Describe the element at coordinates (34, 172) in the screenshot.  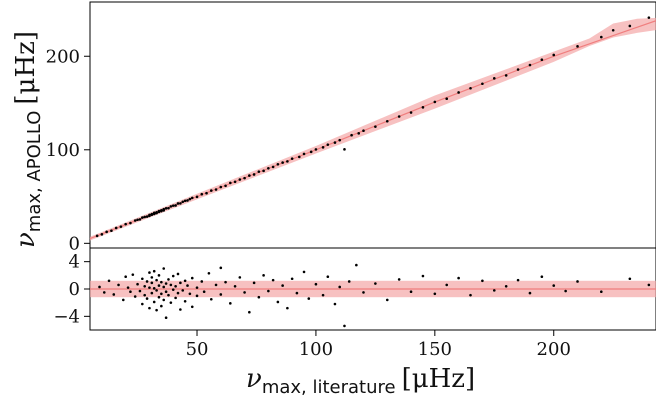
I see `y-axis-subscript: max, APOLLO` at that location.